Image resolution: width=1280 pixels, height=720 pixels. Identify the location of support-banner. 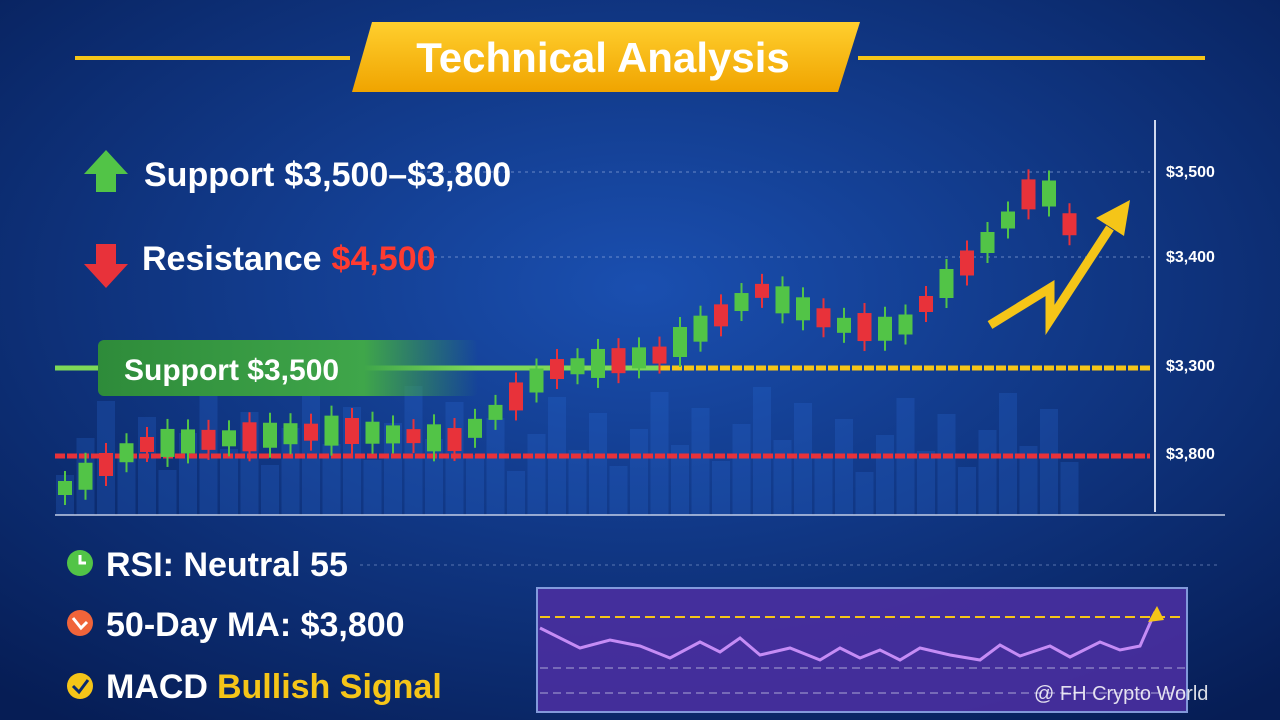
(288, 368).